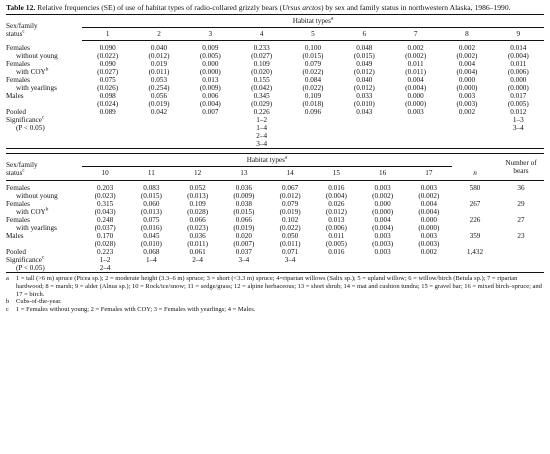  What do you see at coordinates (382, 236) in the screenshot?
I see `value-cell: 0.003` at bounding box center [382, 236].